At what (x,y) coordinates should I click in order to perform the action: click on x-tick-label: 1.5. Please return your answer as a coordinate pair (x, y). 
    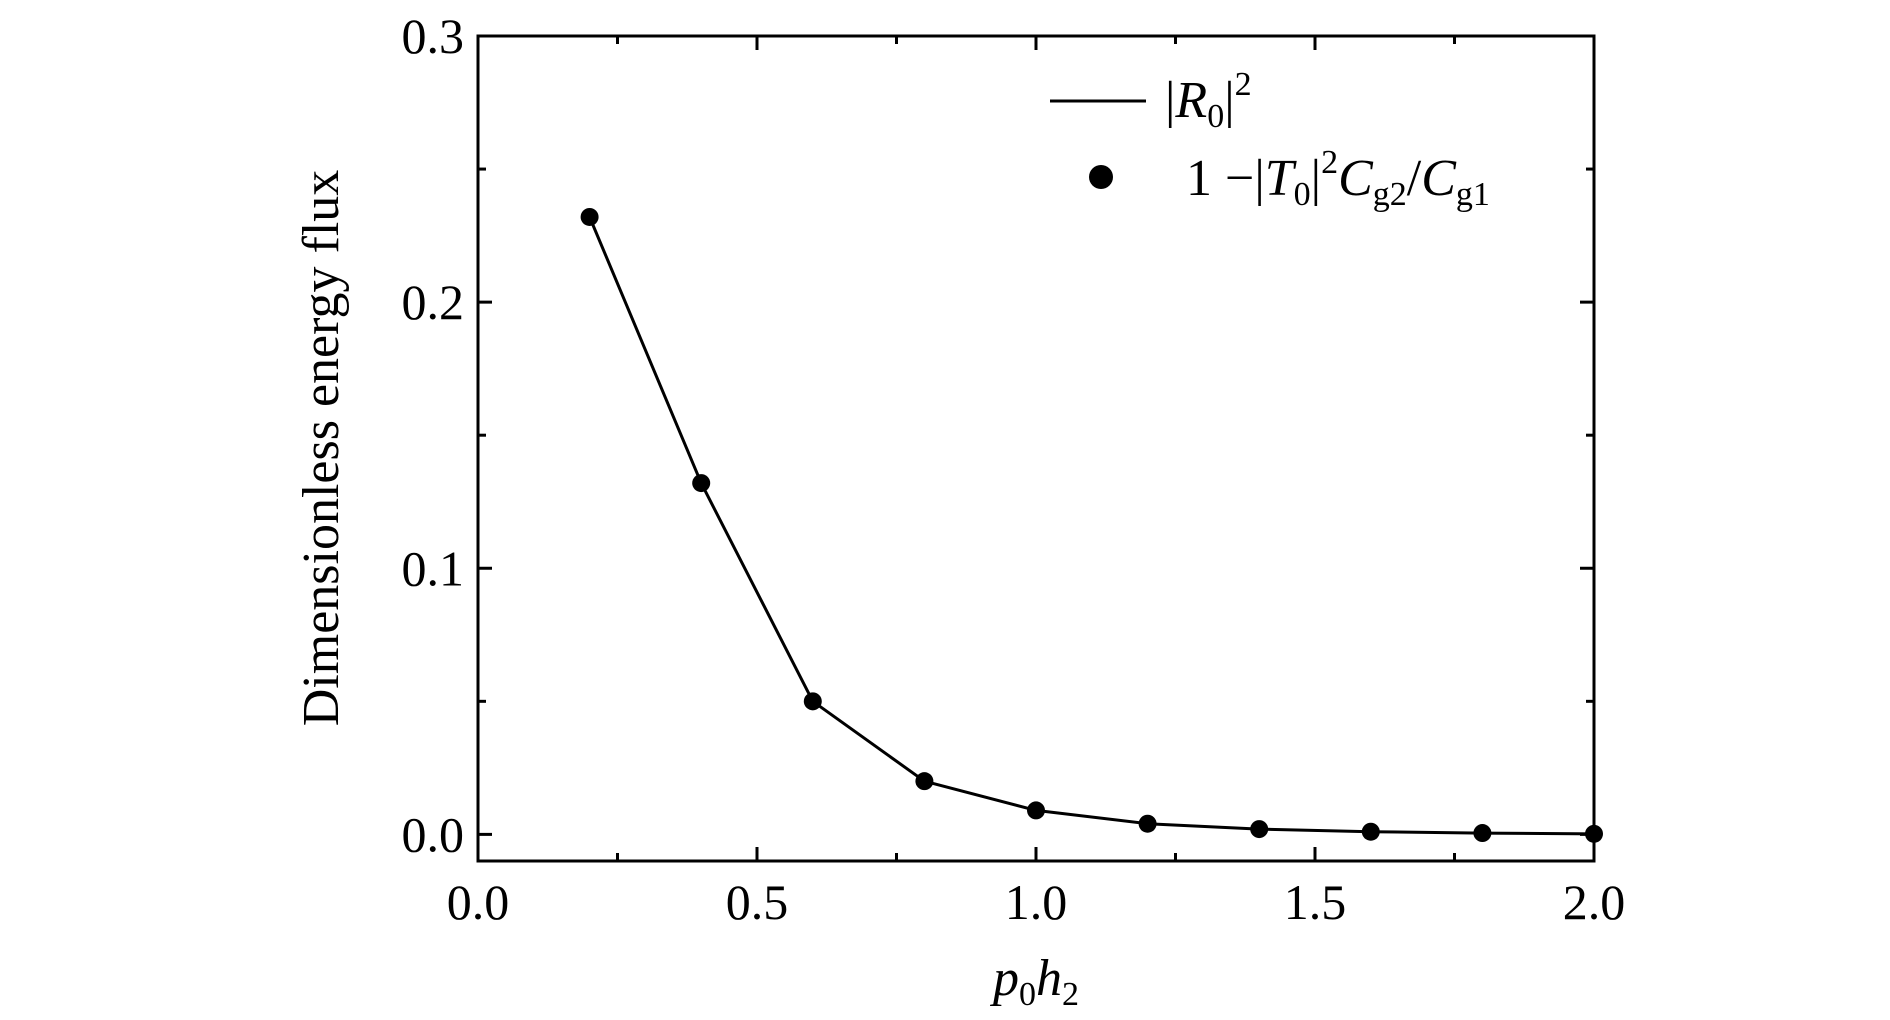
    Looking at the image, I should click on (1315, 902).